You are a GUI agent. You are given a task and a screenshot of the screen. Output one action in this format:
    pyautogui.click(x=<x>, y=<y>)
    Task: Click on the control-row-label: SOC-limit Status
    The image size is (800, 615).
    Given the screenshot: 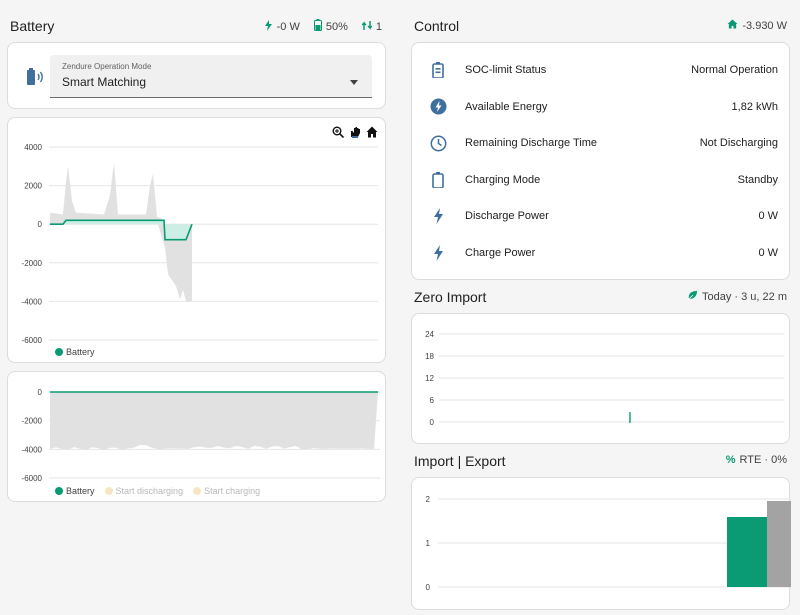 What is the action you would take?
    pyautogui.click(x=506, y=70)
    